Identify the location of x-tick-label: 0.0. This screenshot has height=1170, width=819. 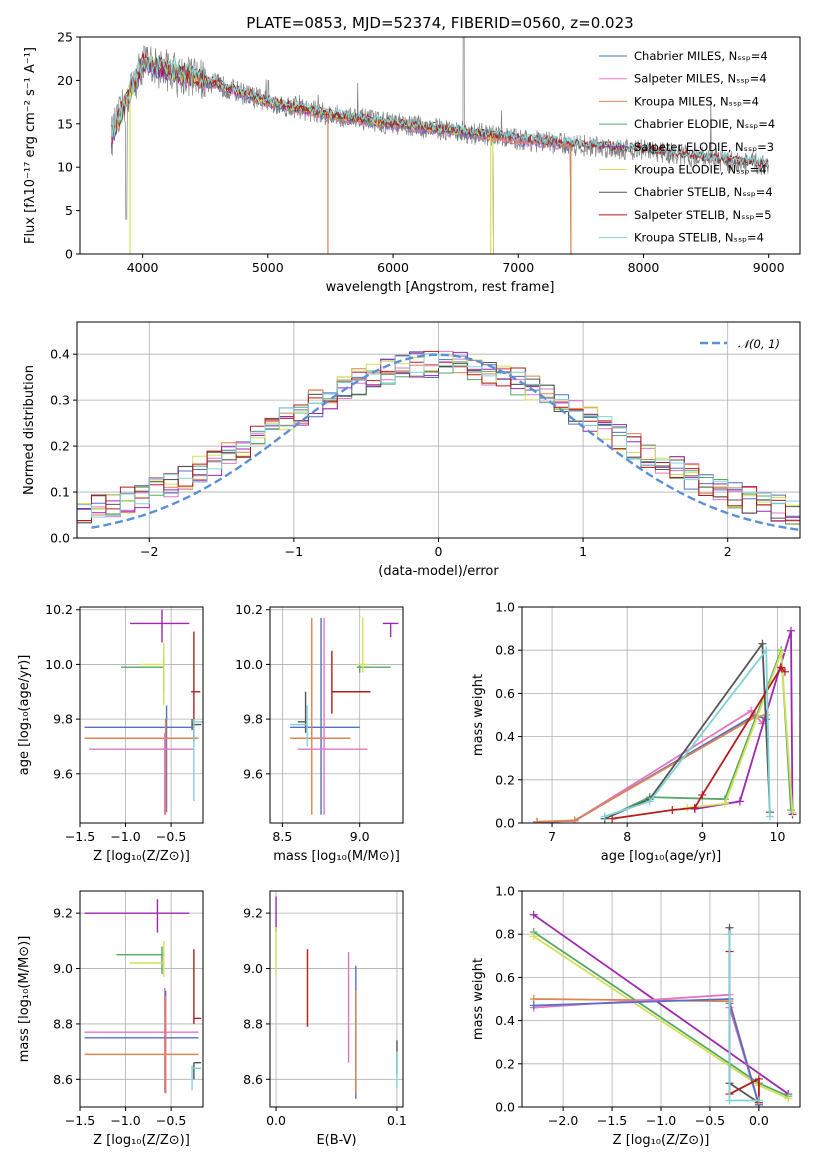
(276, 1120).